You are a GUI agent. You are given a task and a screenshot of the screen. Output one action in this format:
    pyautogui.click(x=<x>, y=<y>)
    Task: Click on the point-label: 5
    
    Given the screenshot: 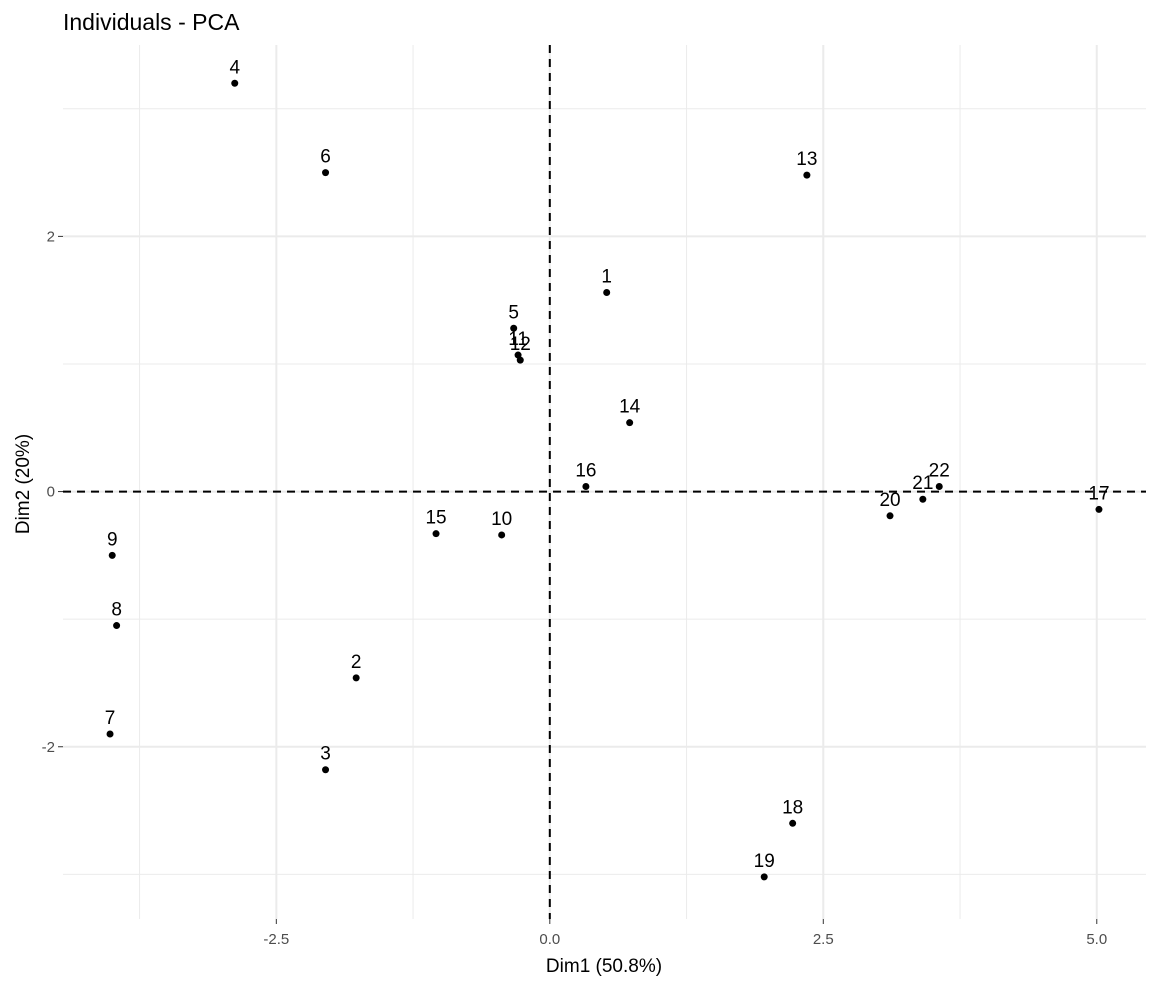 What is the action you would take?
    pyautogui.click(x=513, y=312)
    